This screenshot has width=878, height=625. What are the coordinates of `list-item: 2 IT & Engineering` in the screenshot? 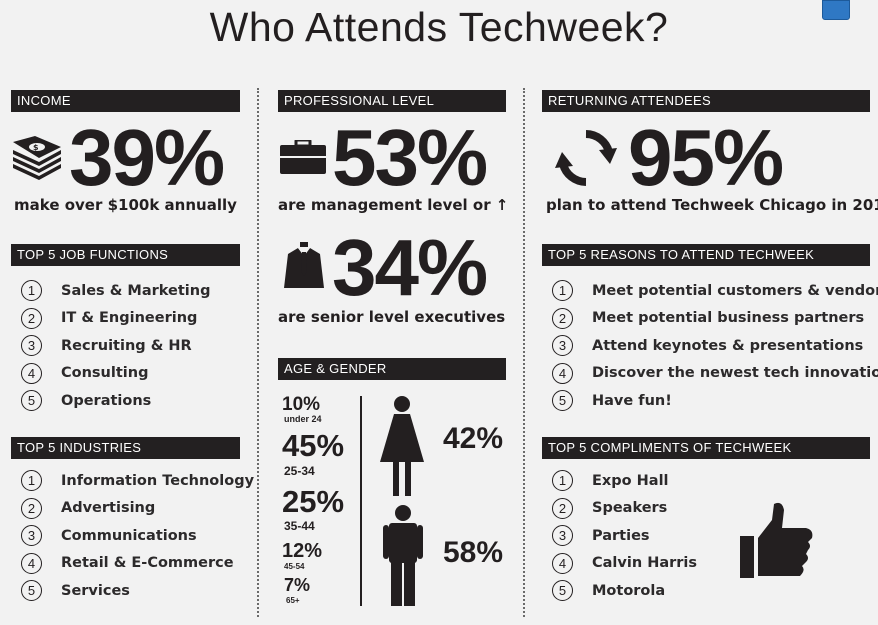 It's located at (115, 319).